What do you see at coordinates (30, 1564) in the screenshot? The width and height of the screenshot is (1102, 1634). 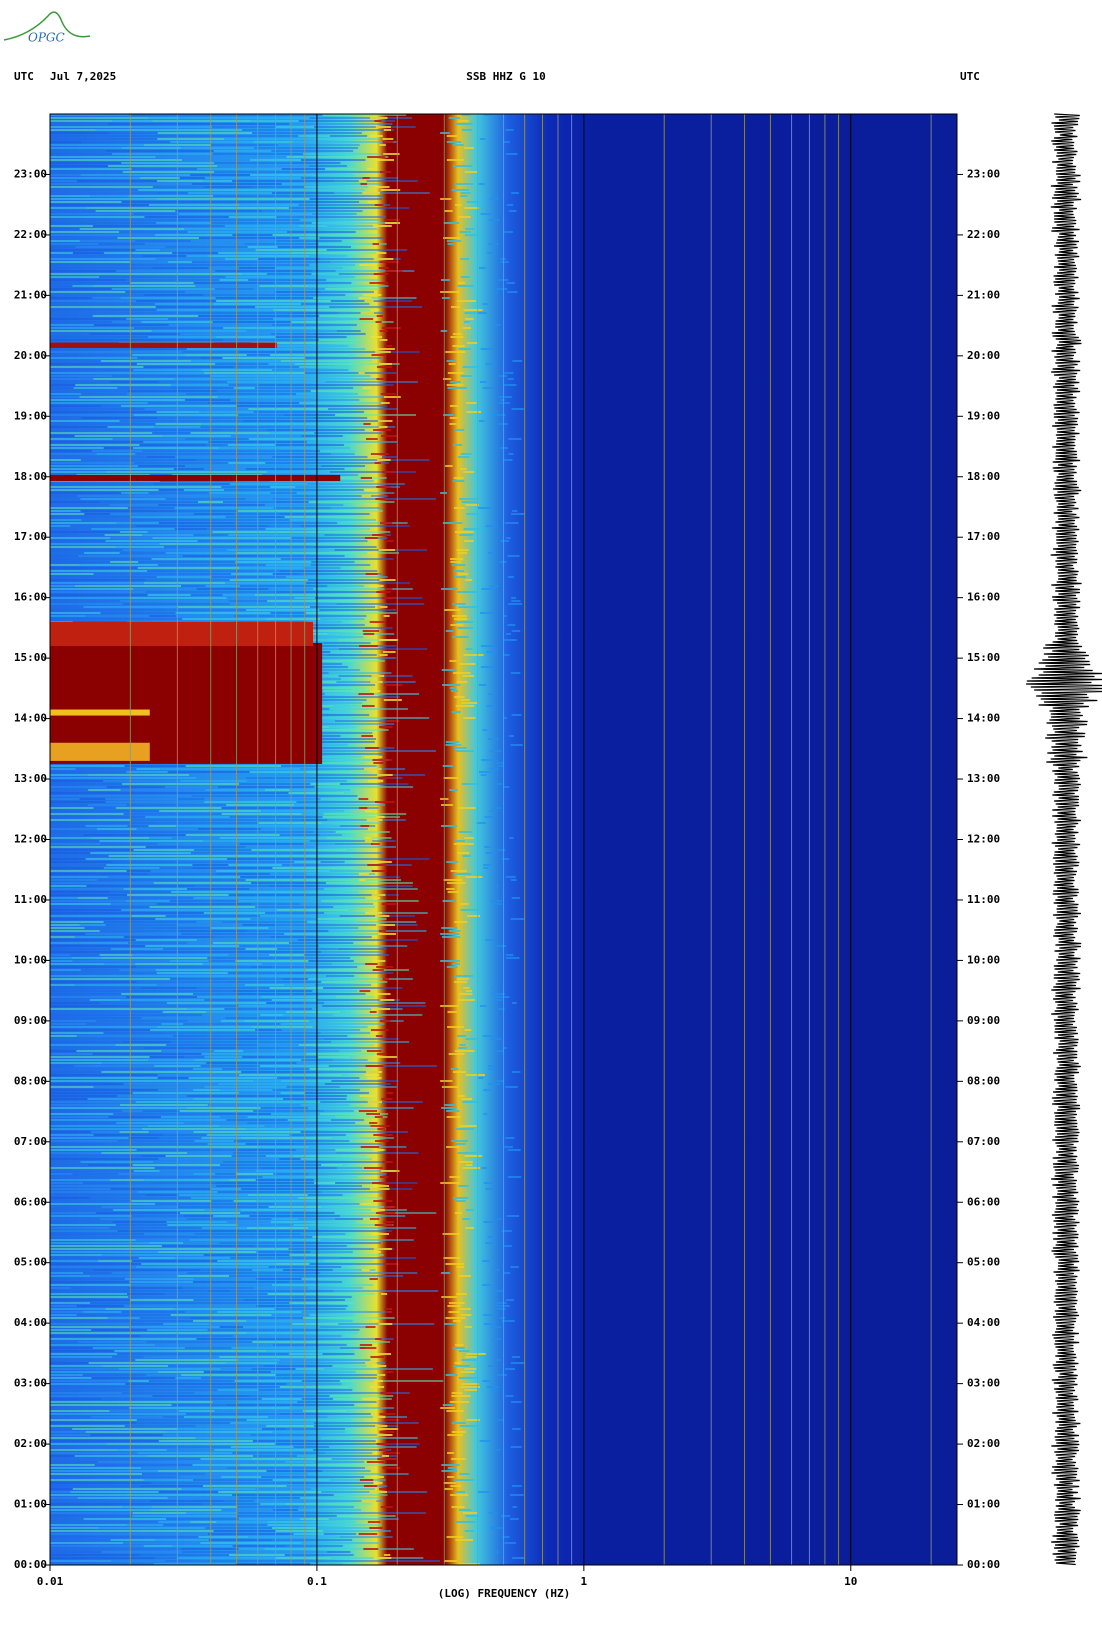 I see `y-tick-label: 00:00` at bounding box center [30, 1564].